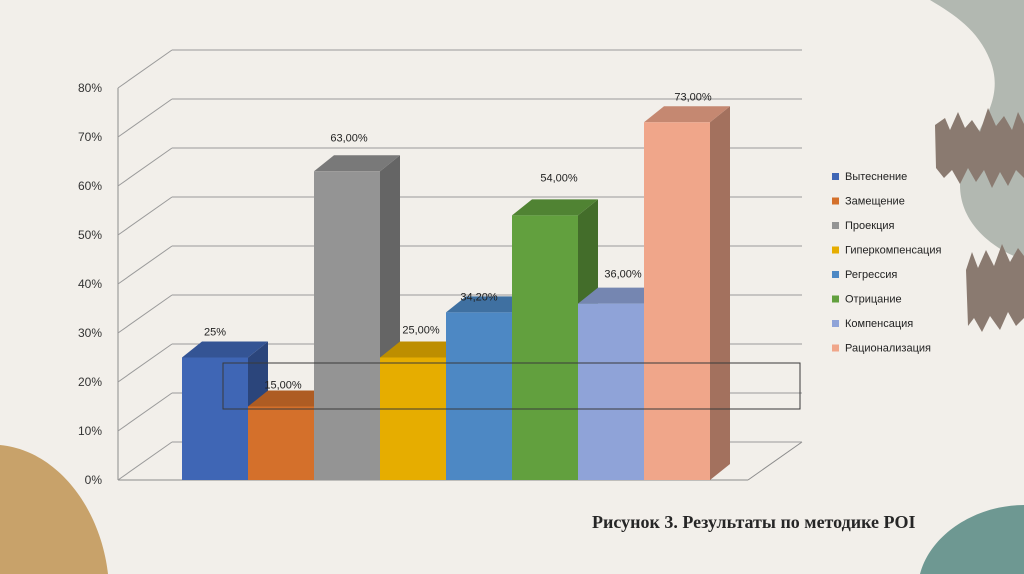 This screenshot has height=574, width=1024. Describe the element at coordinates (995, 288) in the screenshot. I see `brown-brush-stroke-lower` at that location.